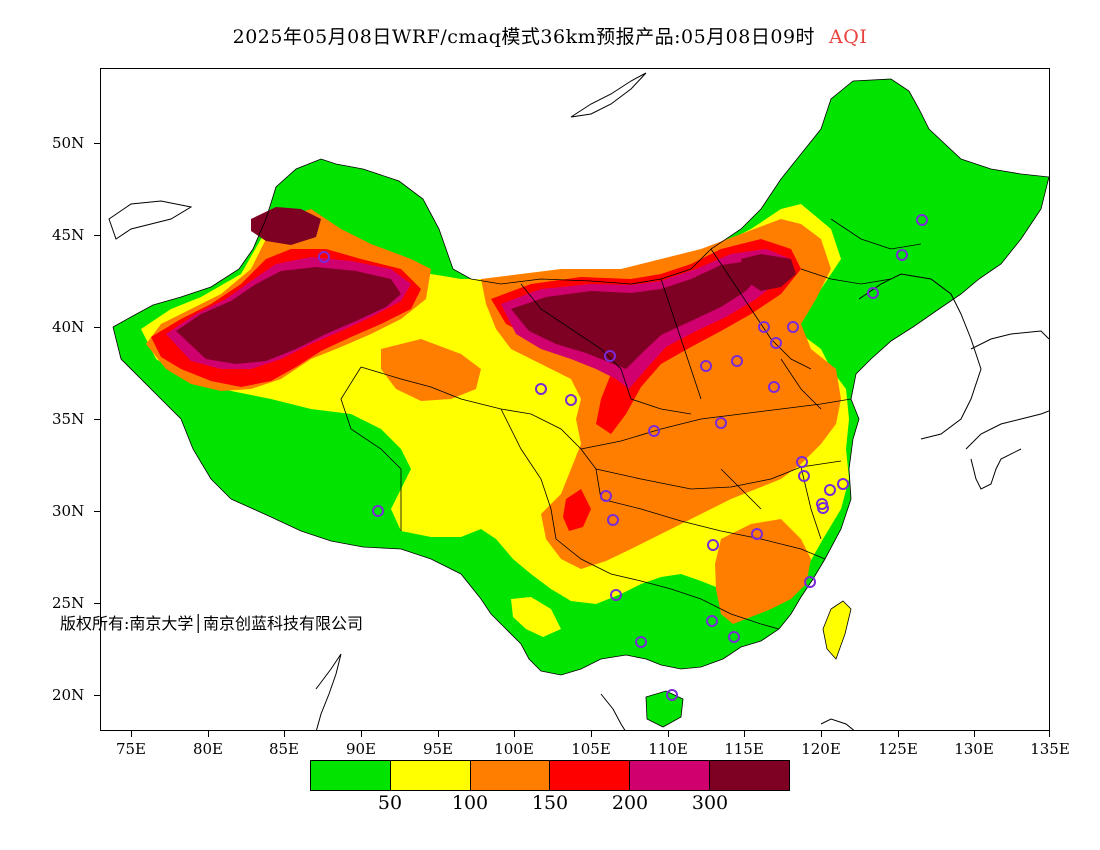 This screenshot has width=1100, height=850. What do you see at coordinates (710, 803) in the screenshot?
I see `legend-tick-300: 300` at bounding box center [710, 803].